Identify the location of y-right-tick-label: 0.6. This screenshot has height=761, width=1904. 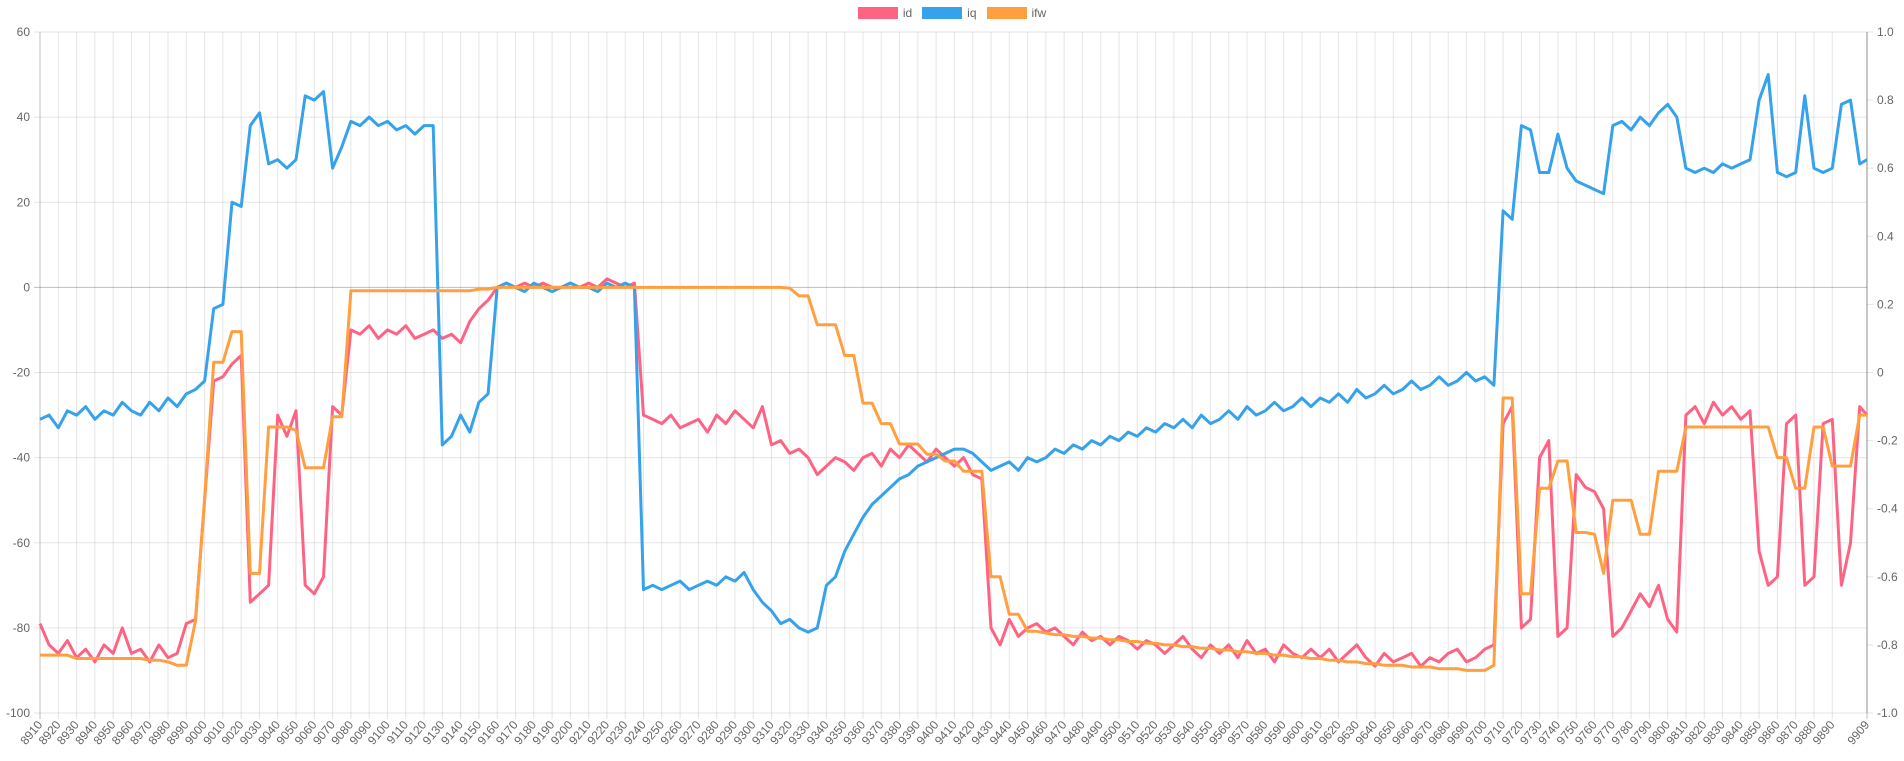
(1885, 168).